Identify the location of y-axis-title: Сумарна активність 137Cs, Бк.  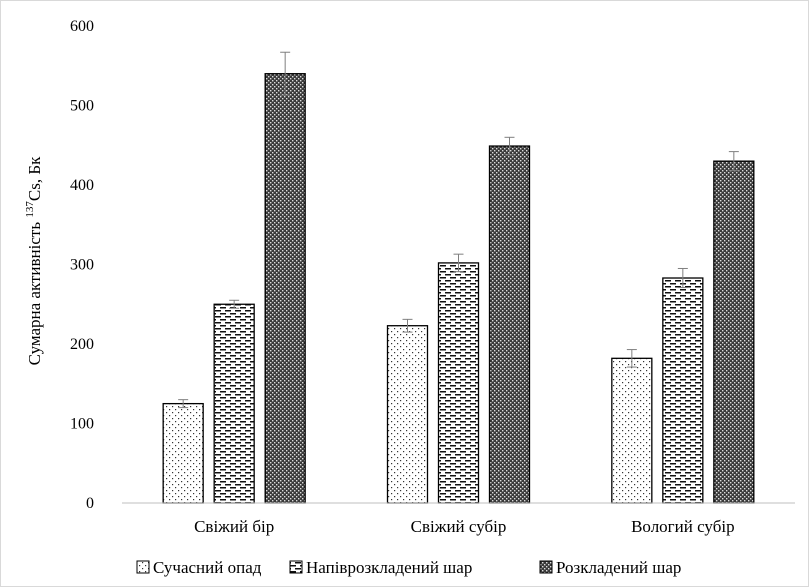
(34, 260).